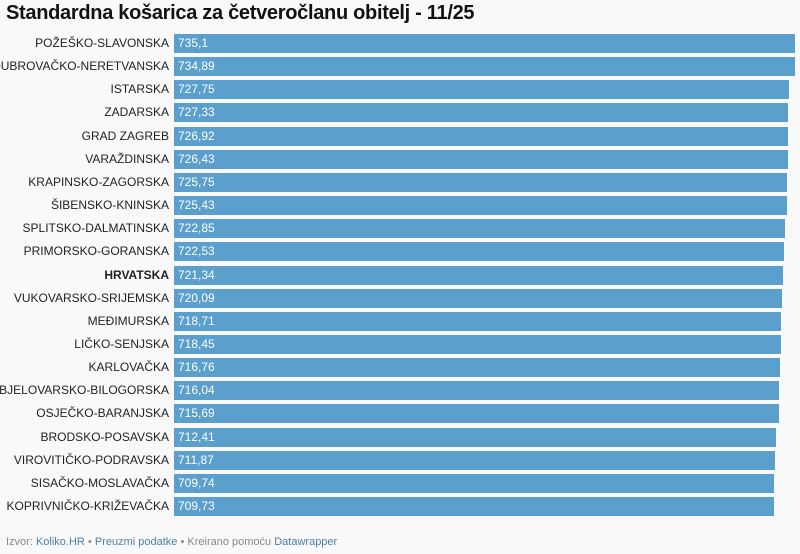 This screenshot has width=800, height=554. I want to click on bar-row: KRAPINSKO-ZAGORSKA 725,75, so click(400, 182).